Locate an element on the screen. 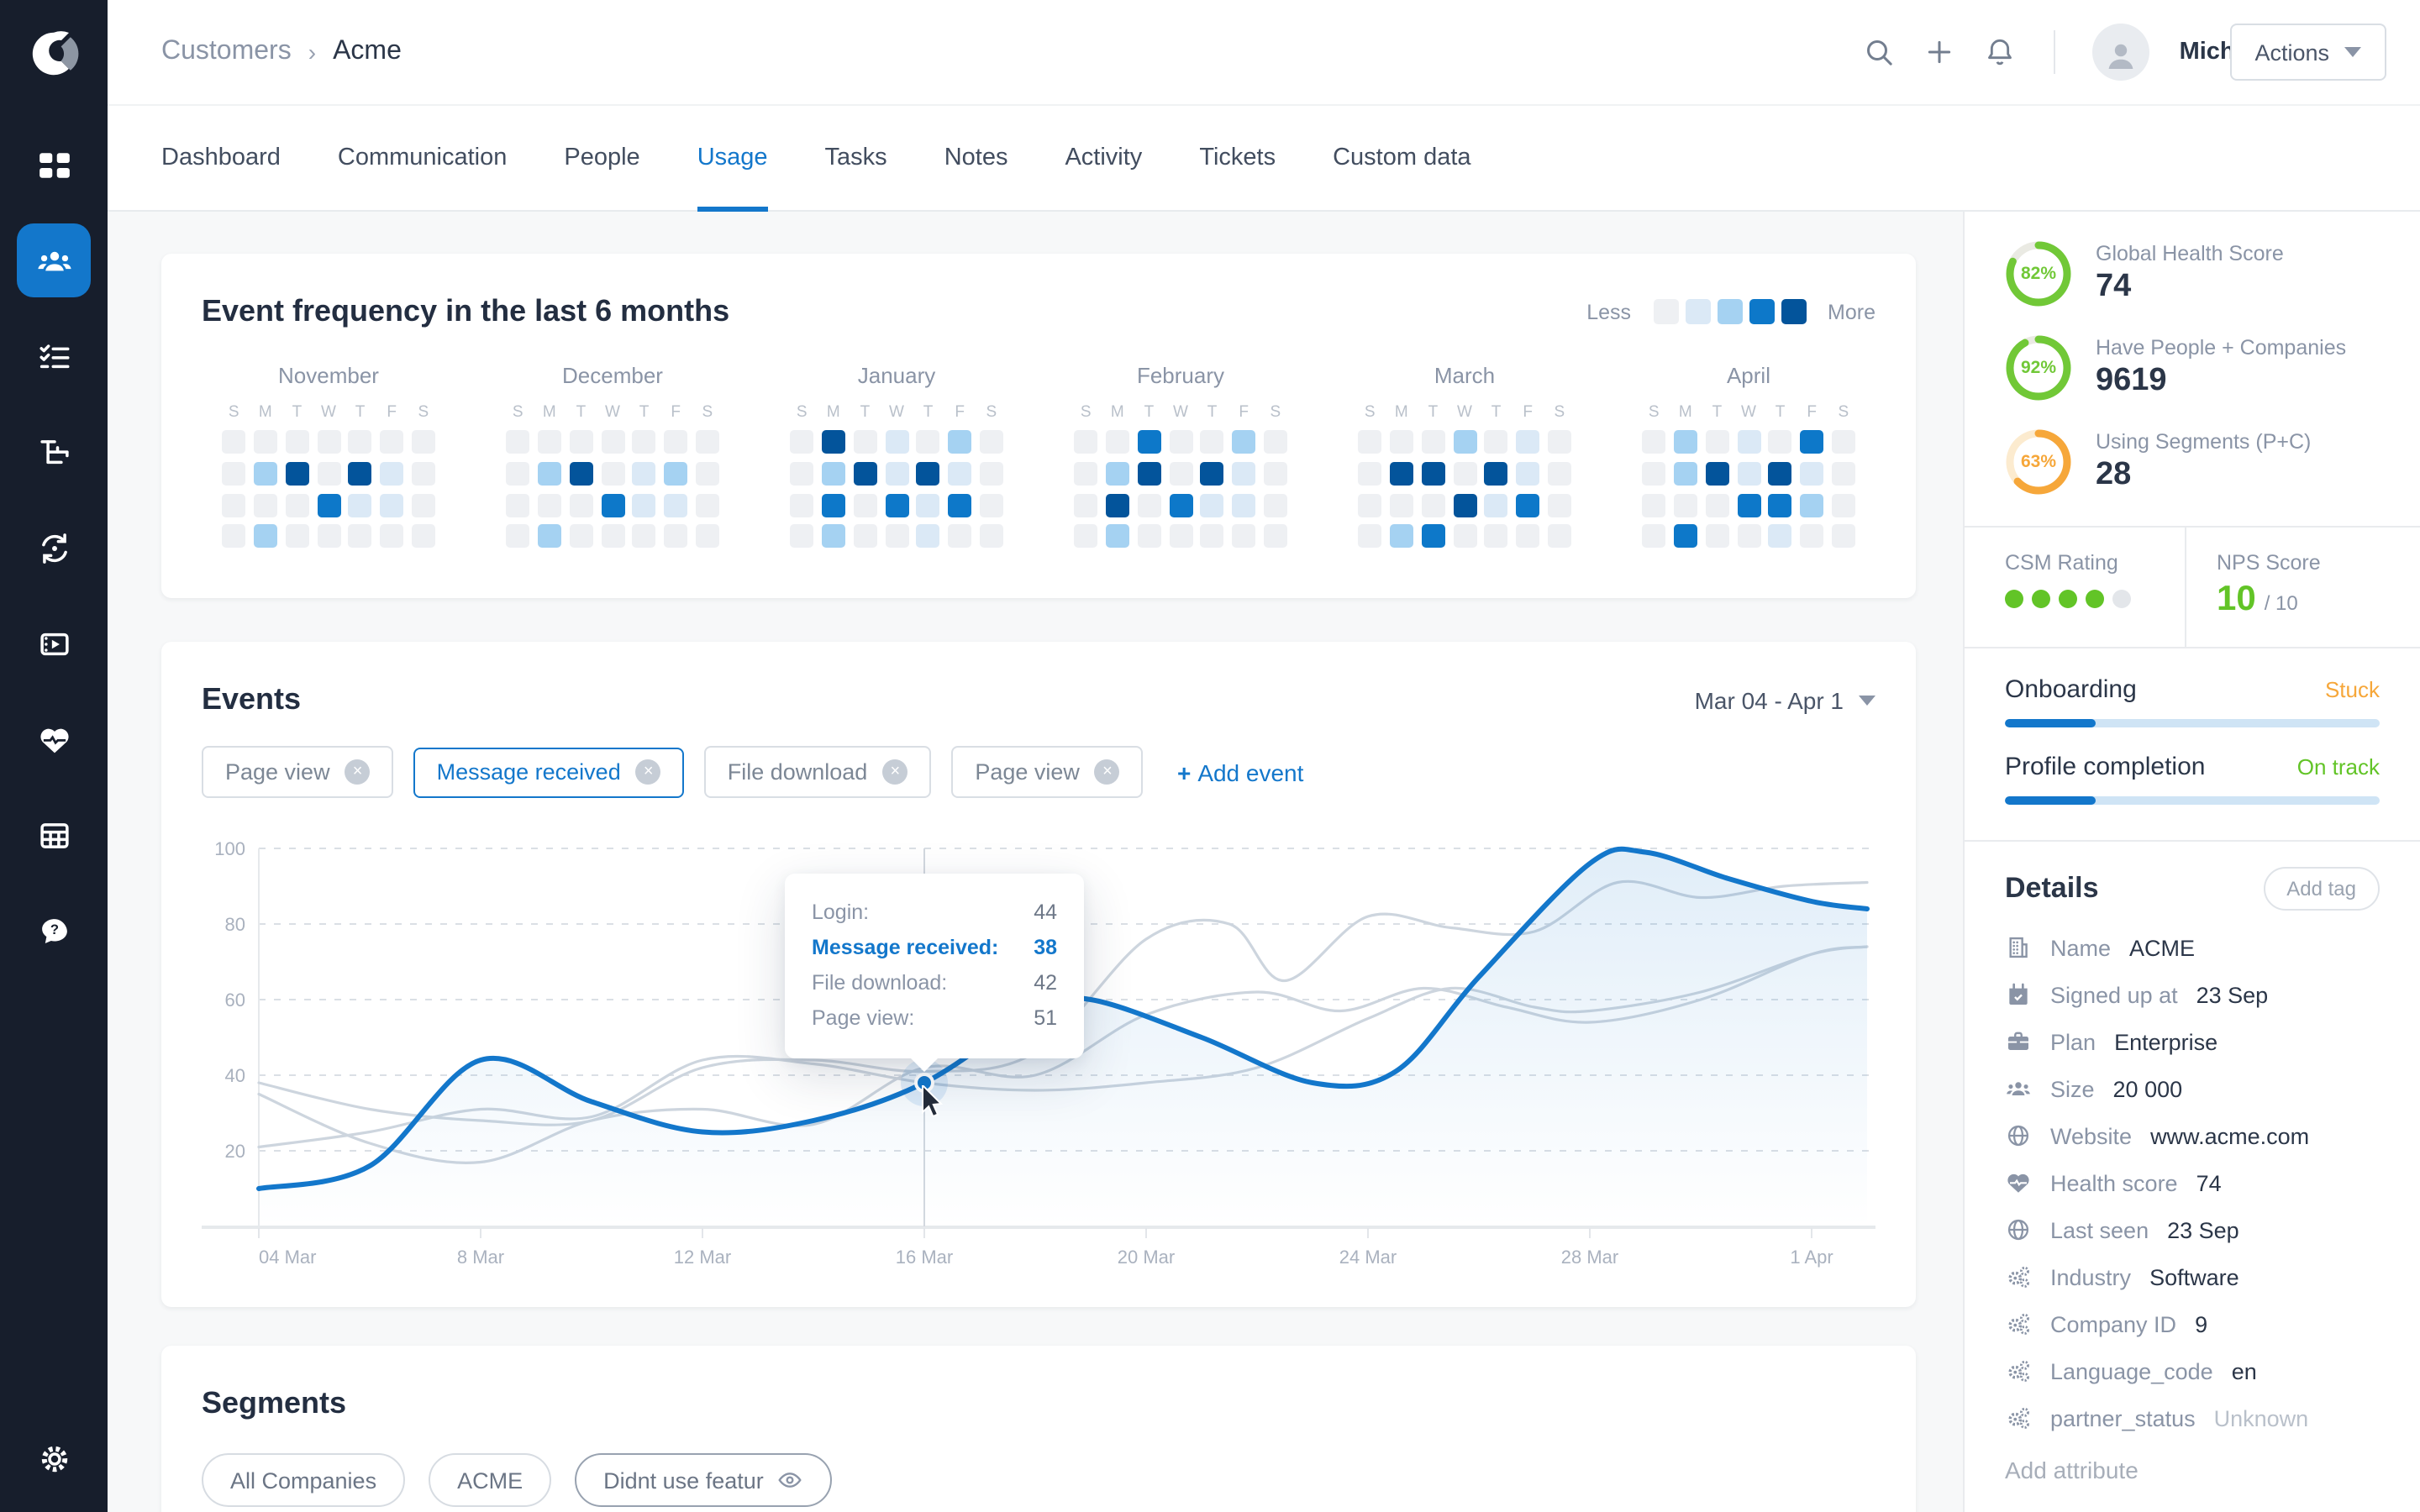  tab-people: People is located at coordinates (602, 157).